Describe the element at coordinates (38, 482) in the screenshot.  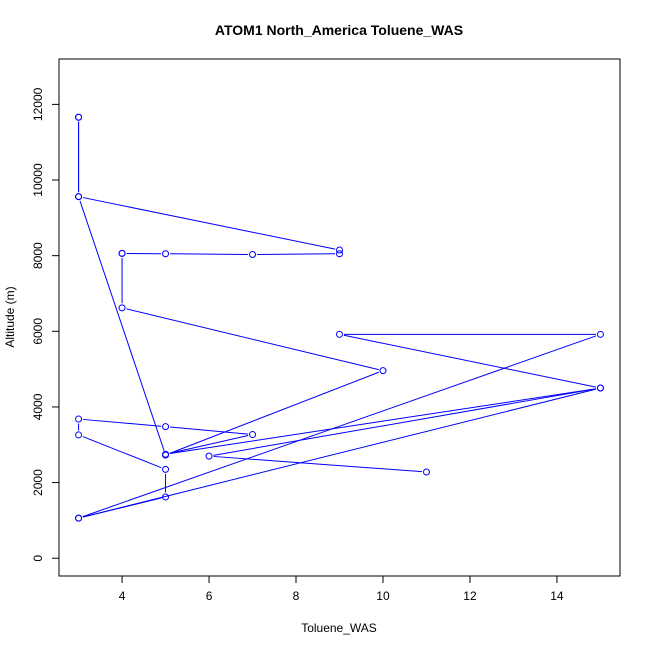
I see `y-tick-label: 2000` at that location.